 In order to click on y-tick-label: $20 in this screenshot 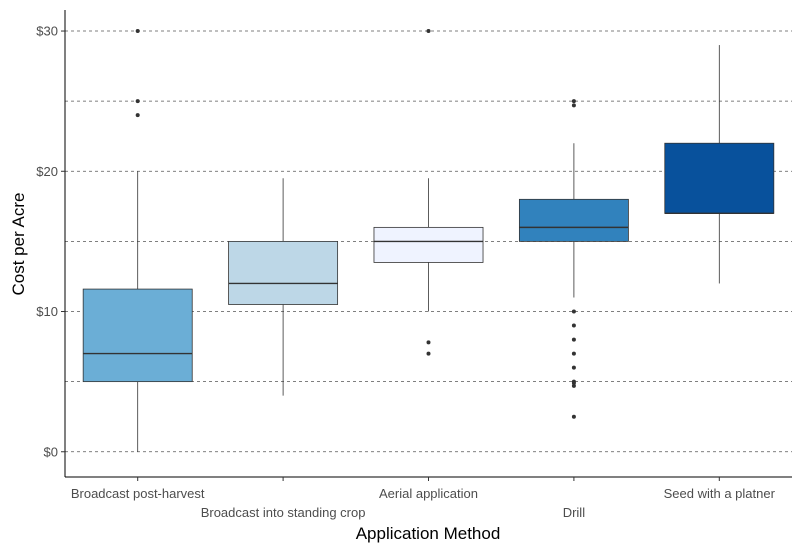, I will do `click(47, 171)`.